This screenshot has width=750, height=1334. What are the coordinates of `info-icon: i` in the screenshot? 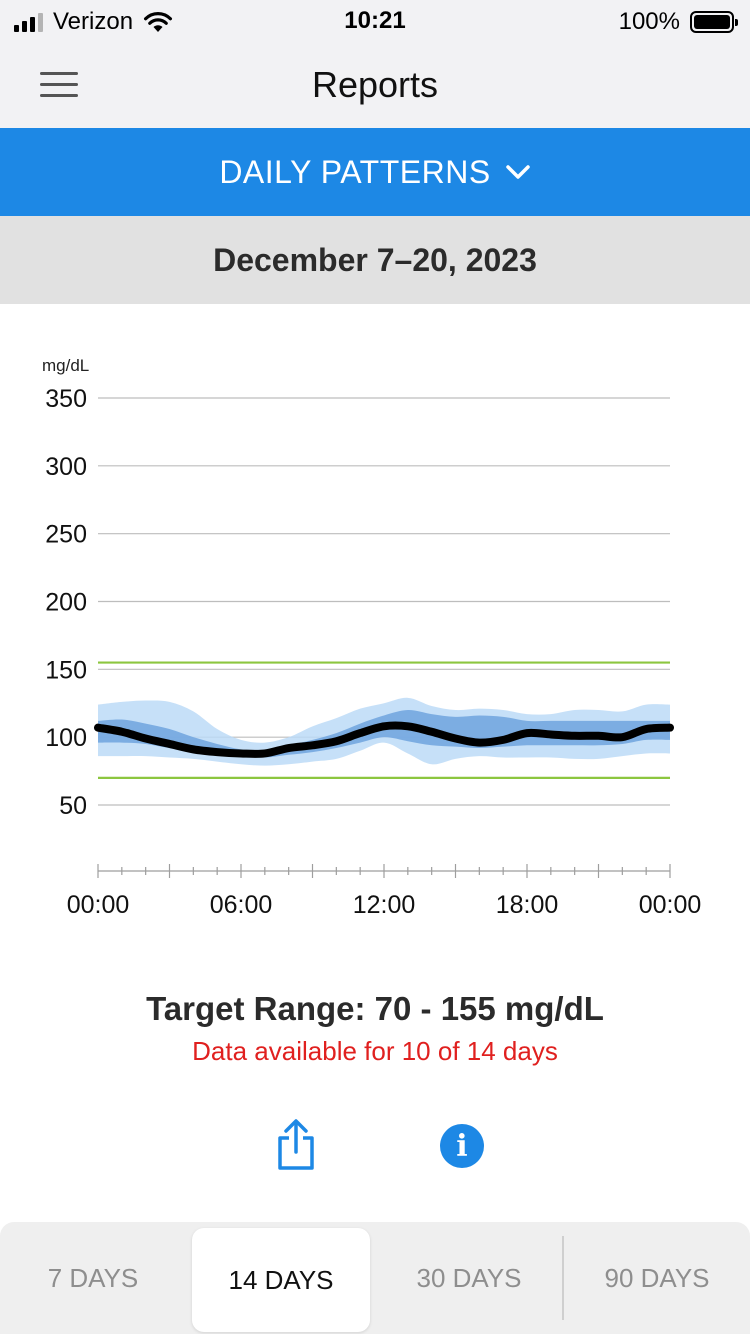 It's located at (462, 1146).